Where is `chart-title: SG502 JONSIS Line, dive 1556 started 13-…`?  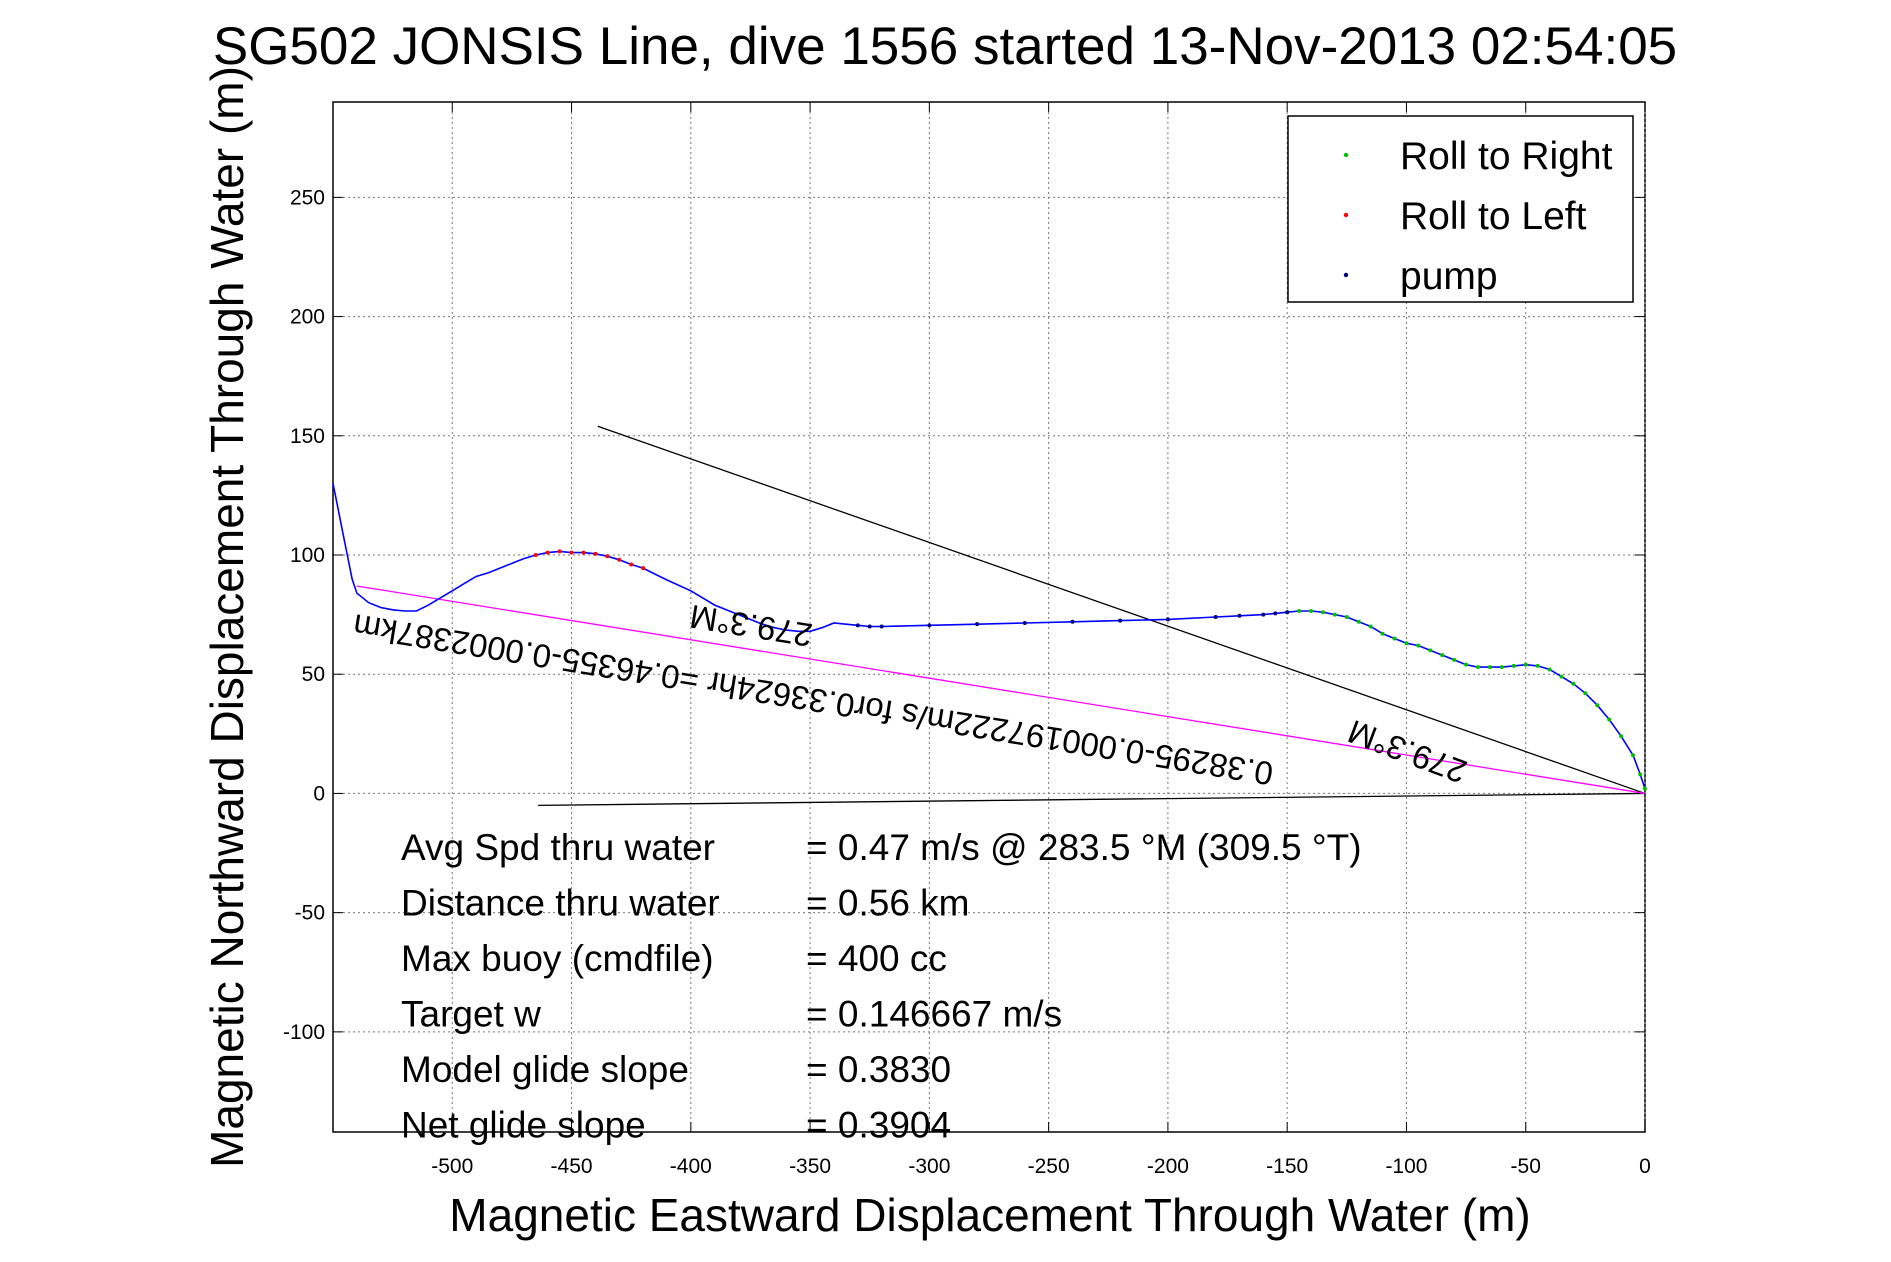
chart-title: SG502 JONSIS Line, dive 1556 started 13-… is located at coordinates (945, 46).